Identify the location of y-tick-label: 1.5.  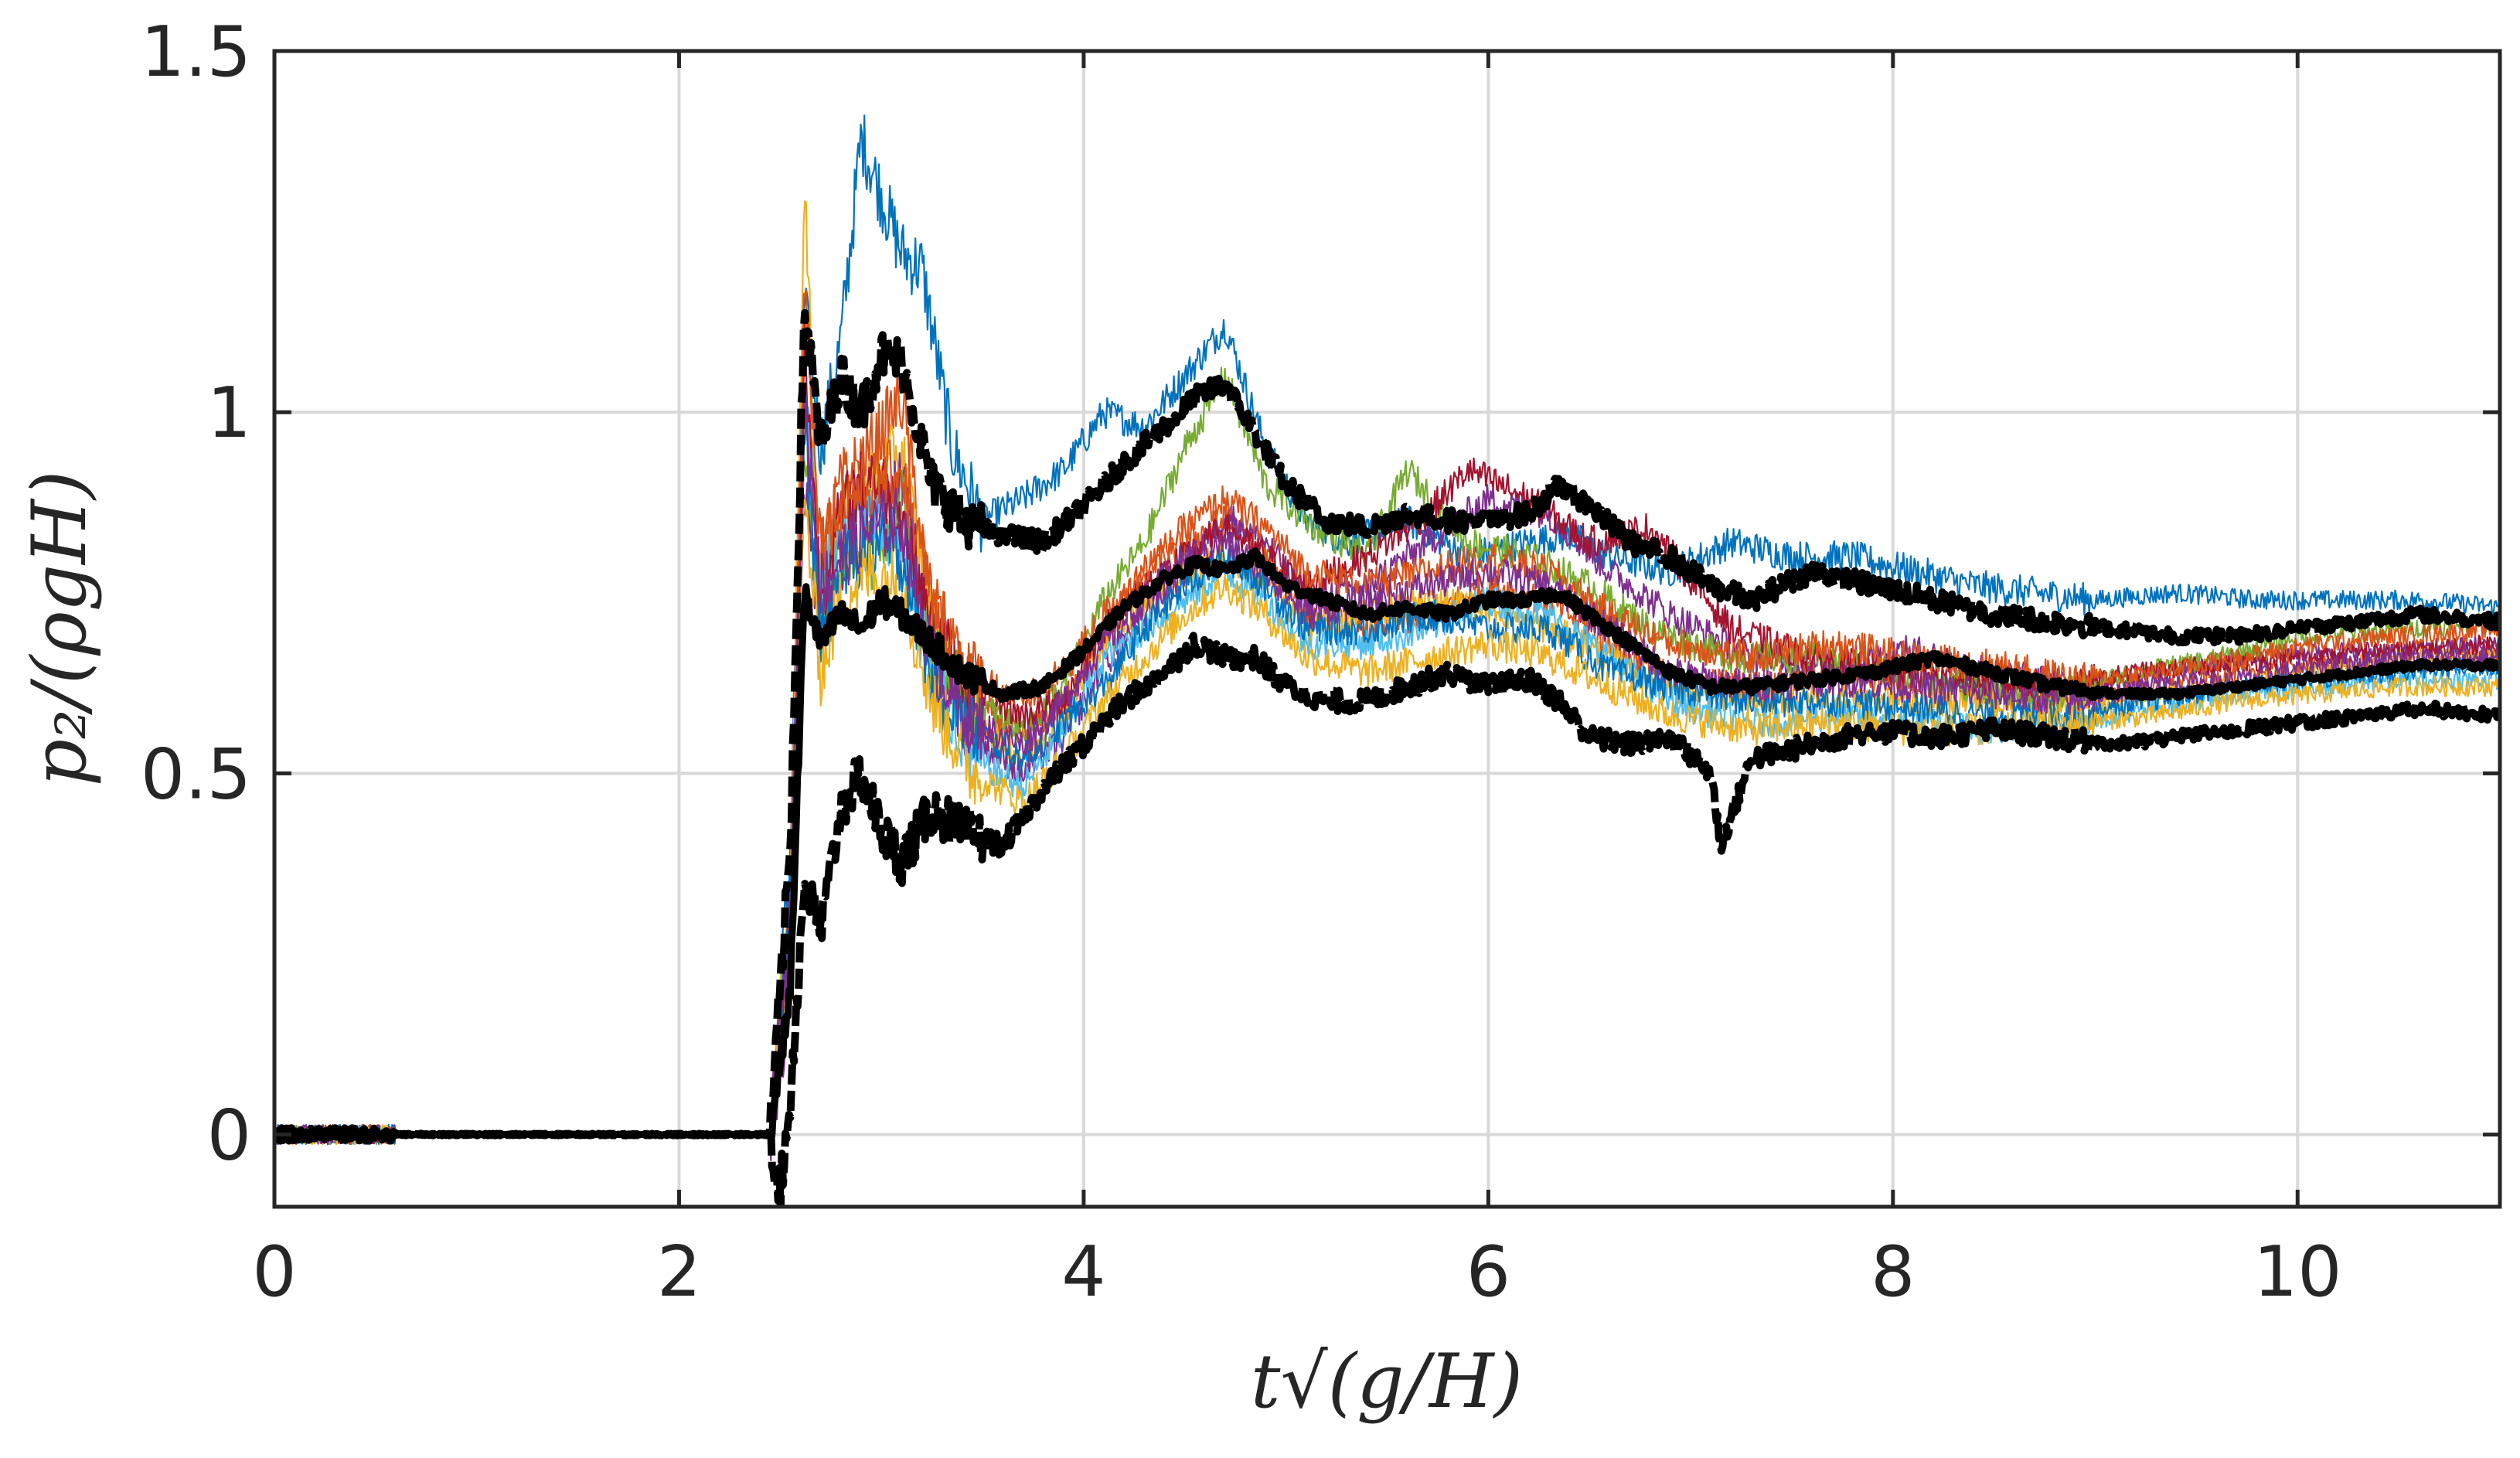
(196, 53).